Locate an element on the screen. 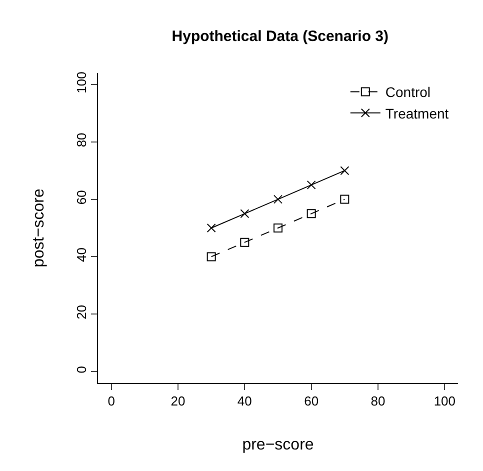 The image size is (483, 471). legend-label: Treatment is located at coordinates (417, 113).